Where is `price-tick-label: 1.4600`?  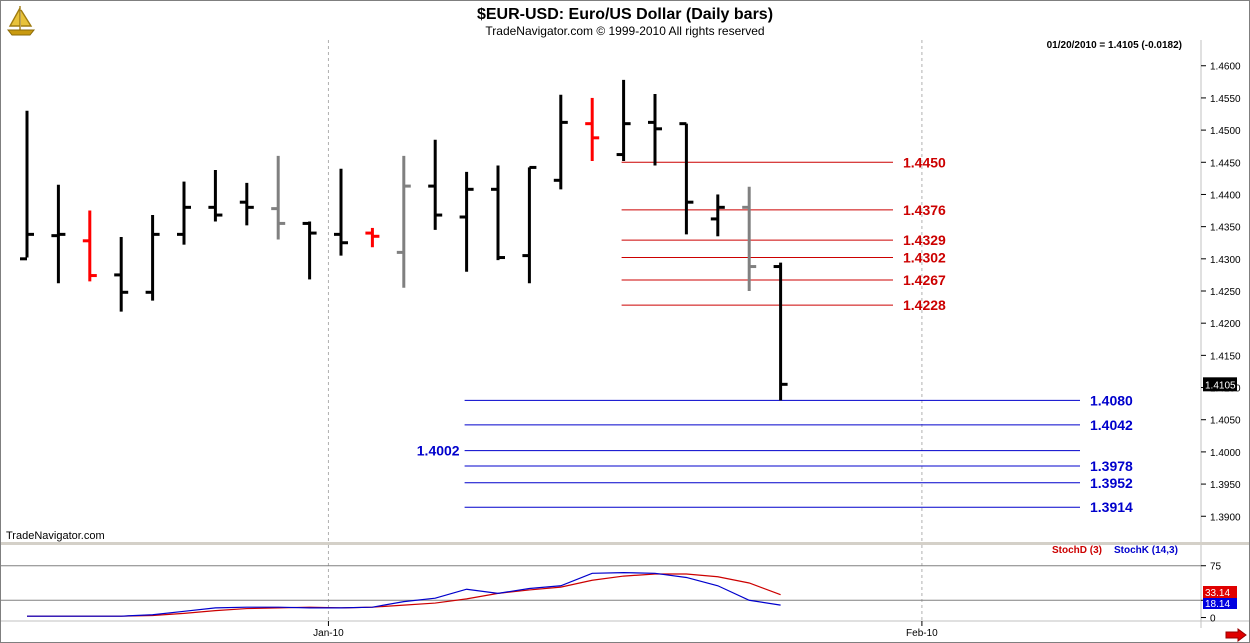
price-tick-label: 1.4600 is located at coordinates (1225, 67).